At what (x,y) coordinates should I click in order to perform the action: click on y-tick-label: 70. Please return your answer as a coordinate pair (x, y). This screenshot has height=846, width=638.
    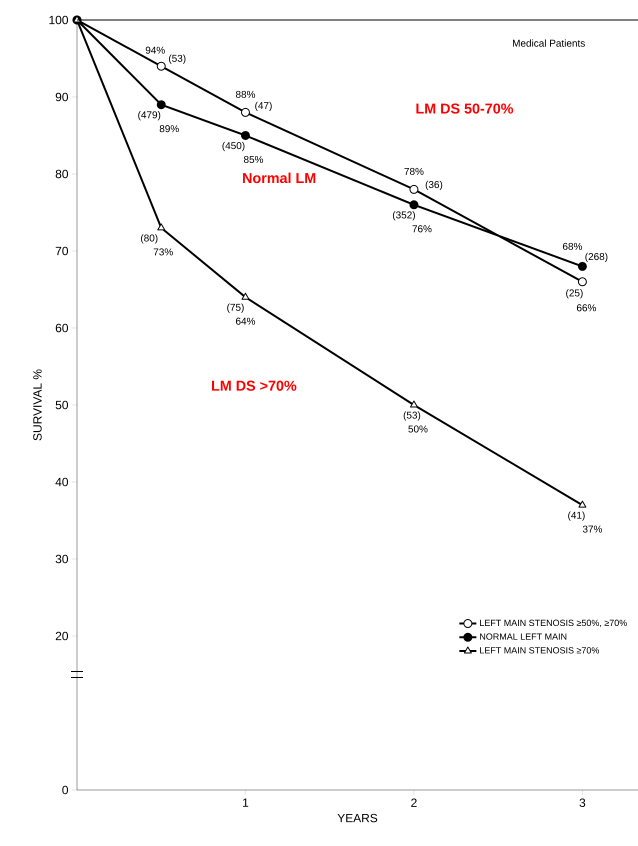
    Looking at the image, I should click on (62, 251).